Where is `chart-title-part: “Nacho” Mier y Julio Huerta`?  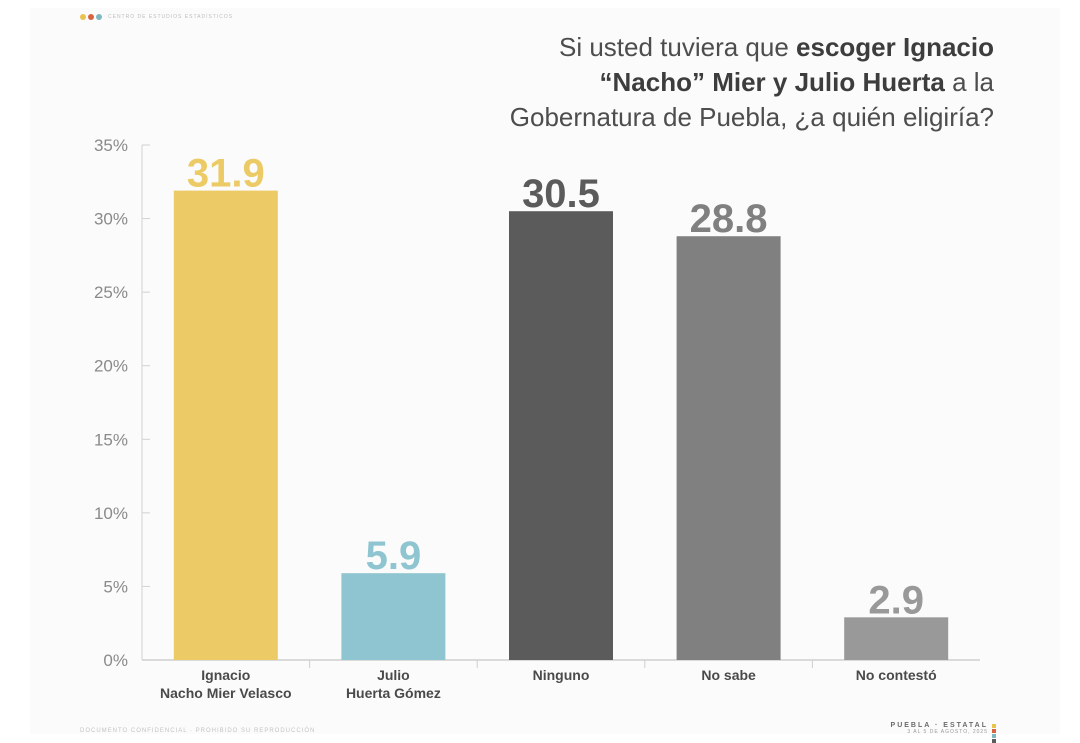
chart-title-part: “Nacho” Mier y Julio Huerta is located at coordinates (772, 82).